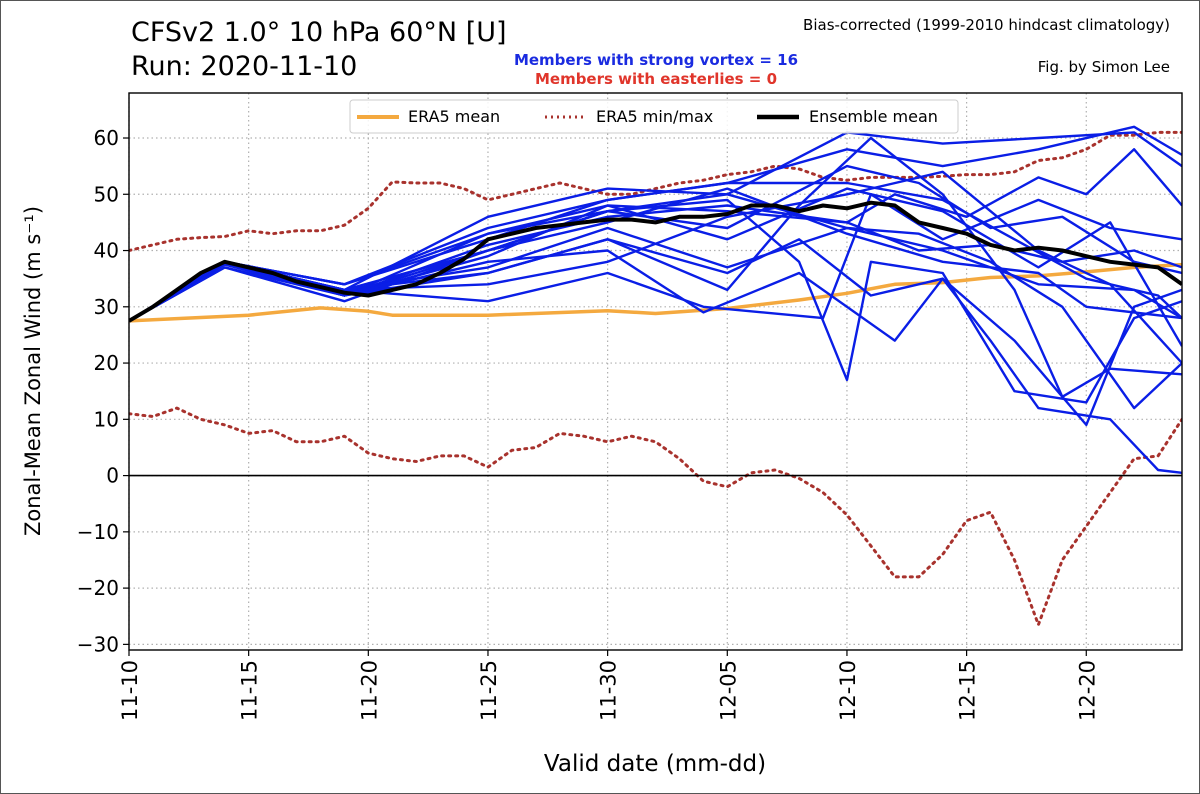 The image size is (1200, 794). I want to click on chart-title: CFSv2 1.0° 10 hPa 60°N [U], so click(319, 32).